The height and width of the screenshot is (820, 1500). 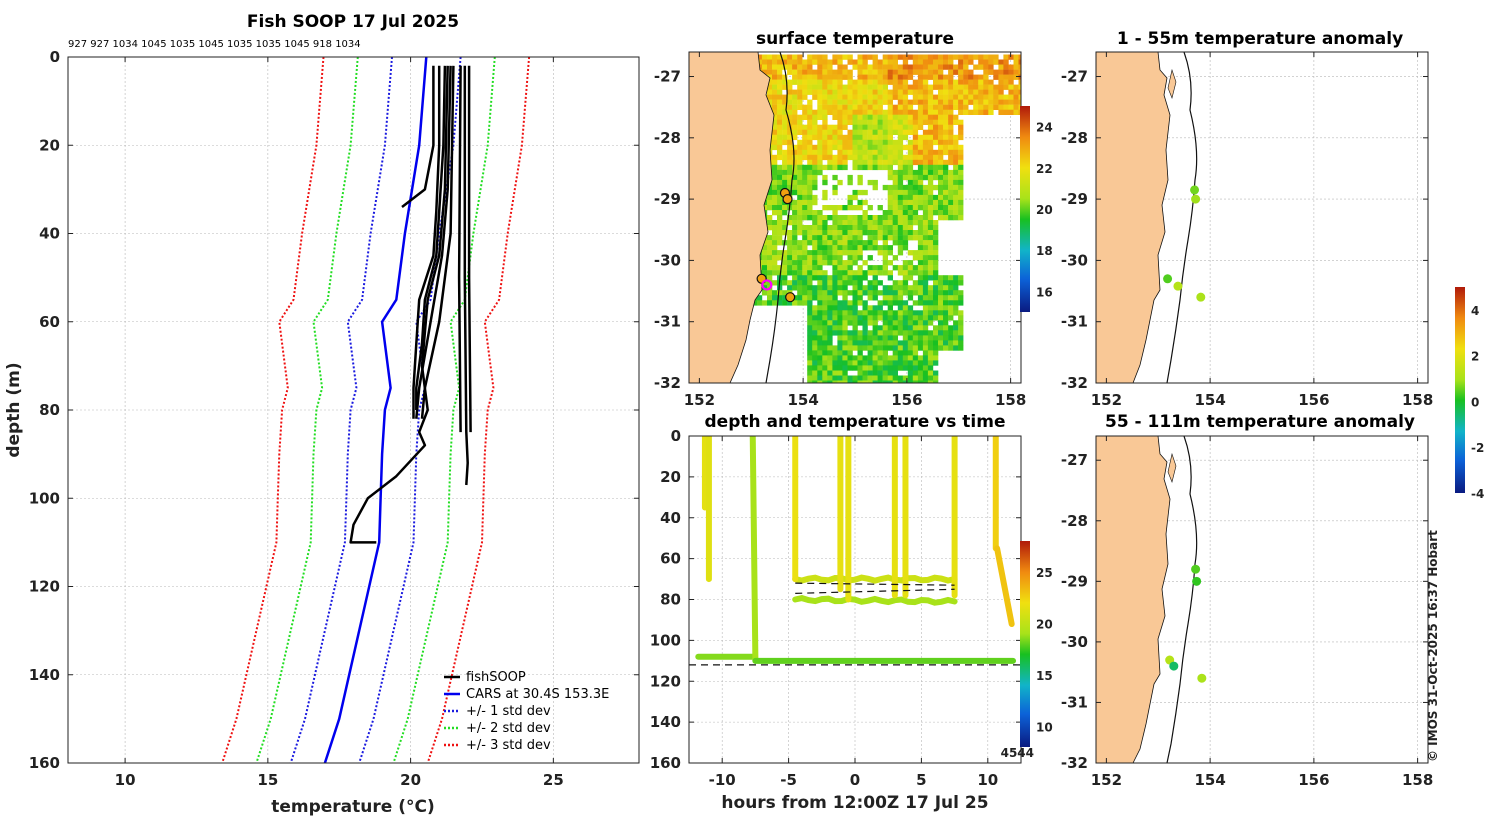 What do you see at coordinates (1044, 573) in the screenshot?
I see `time-colorbar-label: 25` at bounding box center [1044, 573].